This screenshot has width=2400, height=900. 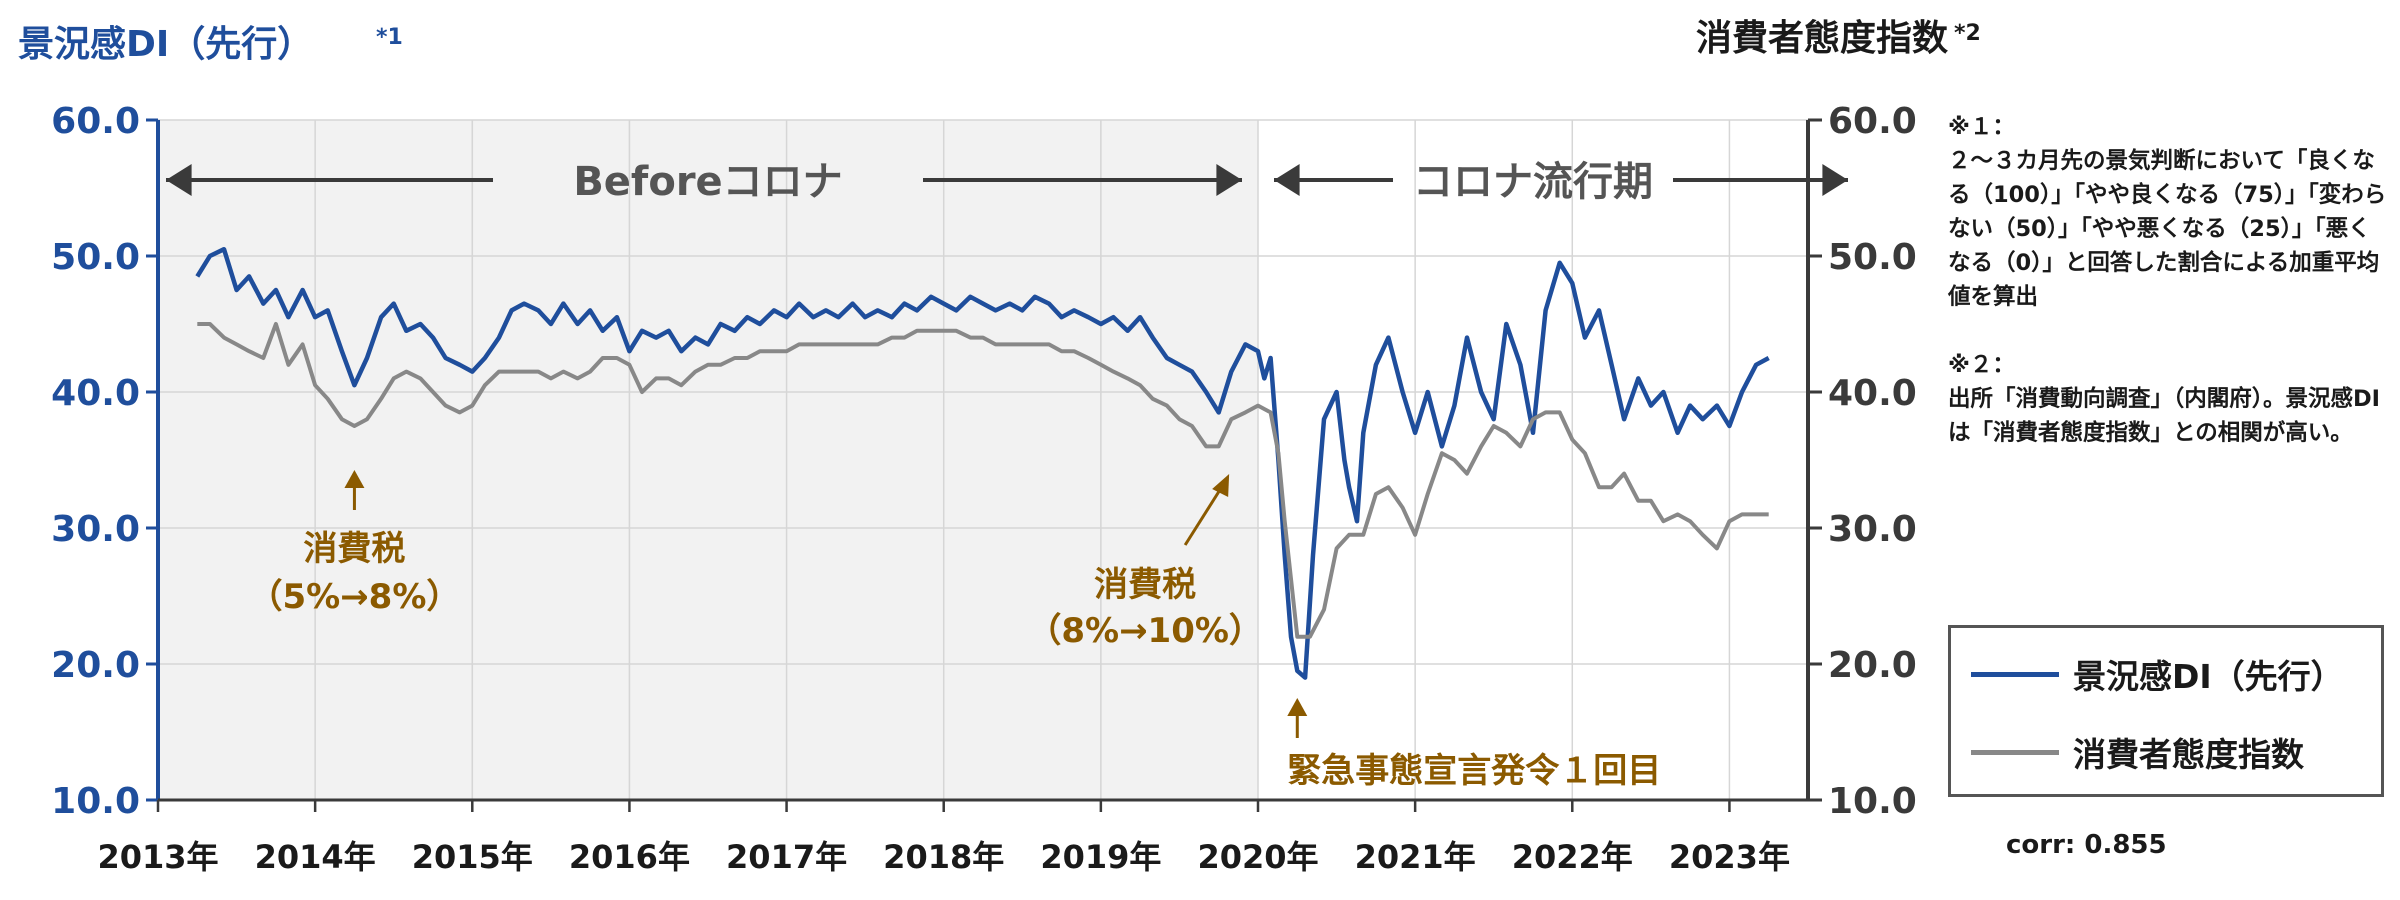 I want to click on x-tick-label: 2021年, so click(x=1415, y=857).